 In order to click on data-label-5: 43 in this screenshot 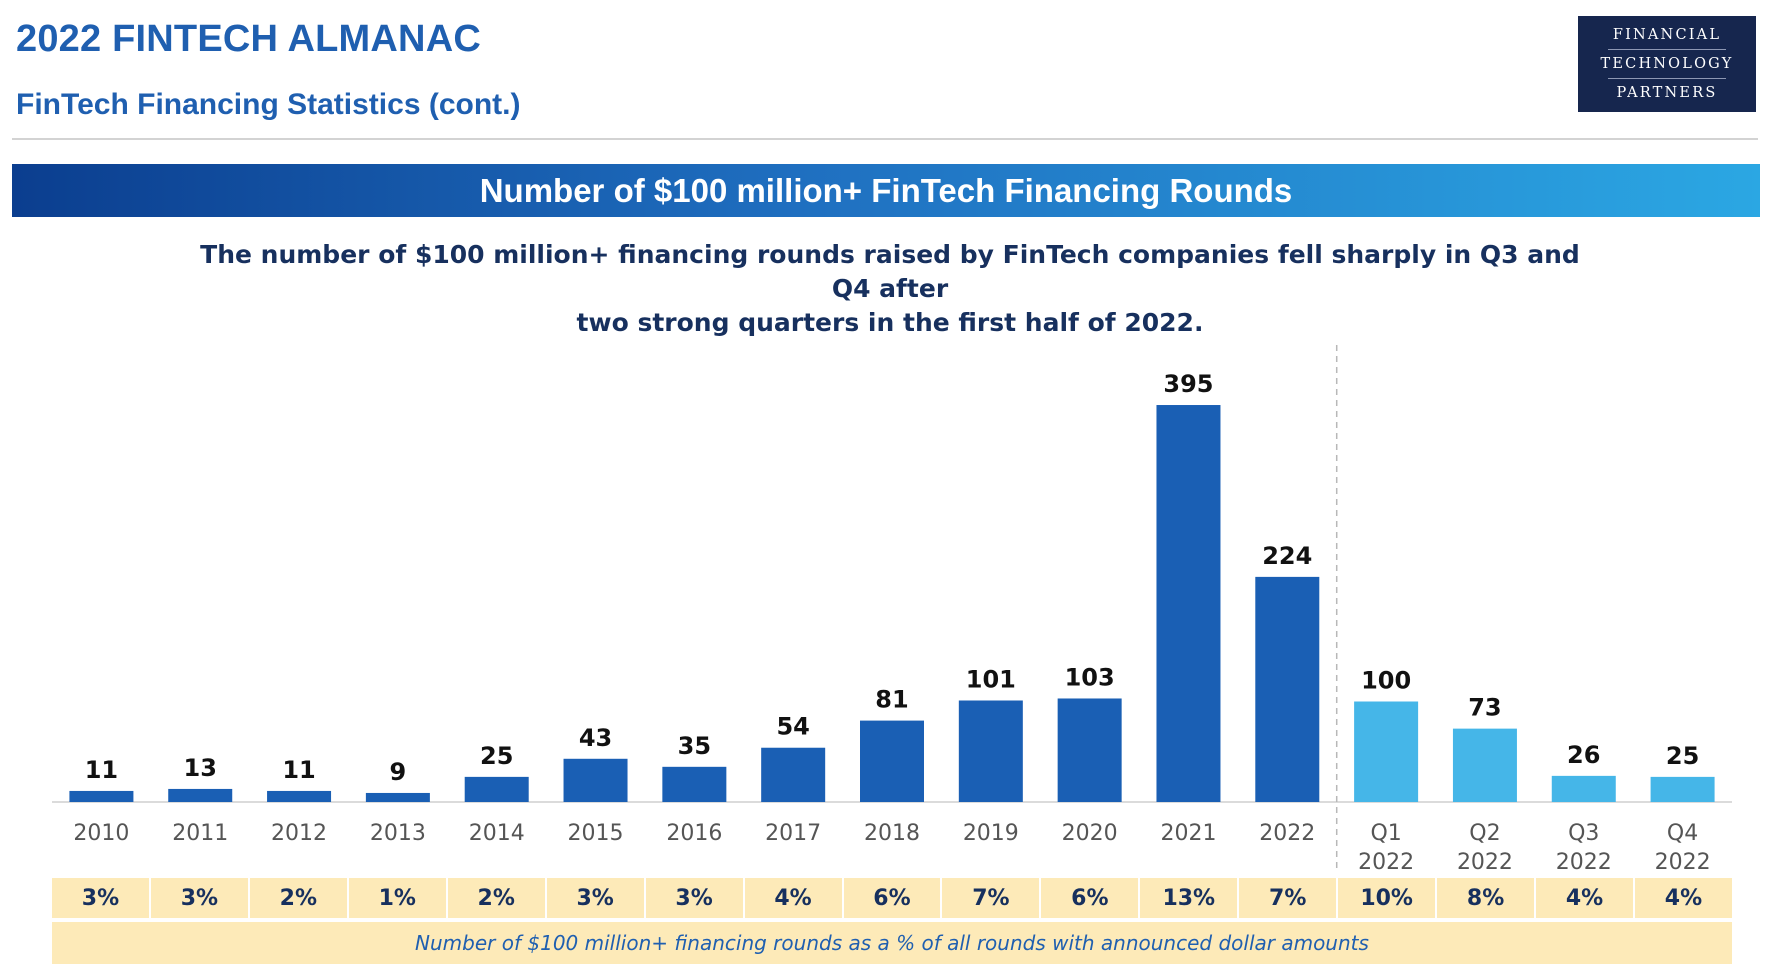, I will do `click(595, 738)`.